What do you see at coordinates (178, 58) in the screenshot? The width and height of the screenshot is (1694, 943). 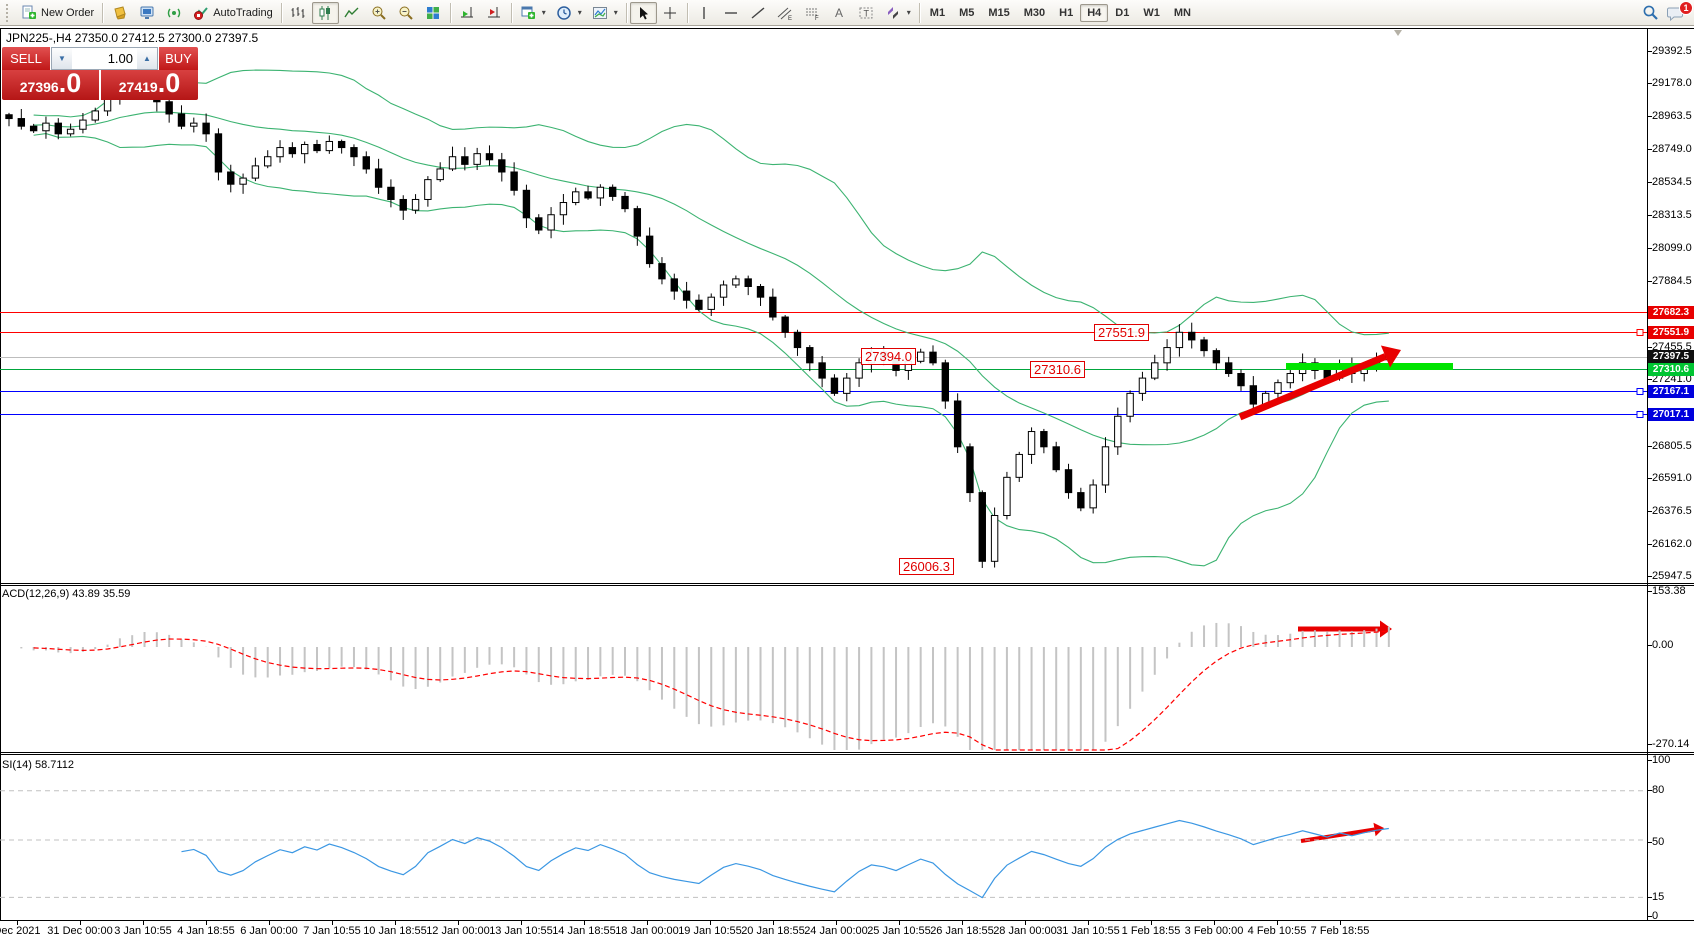 I see `buy-button: BUY` at bounding box center [178, 58].